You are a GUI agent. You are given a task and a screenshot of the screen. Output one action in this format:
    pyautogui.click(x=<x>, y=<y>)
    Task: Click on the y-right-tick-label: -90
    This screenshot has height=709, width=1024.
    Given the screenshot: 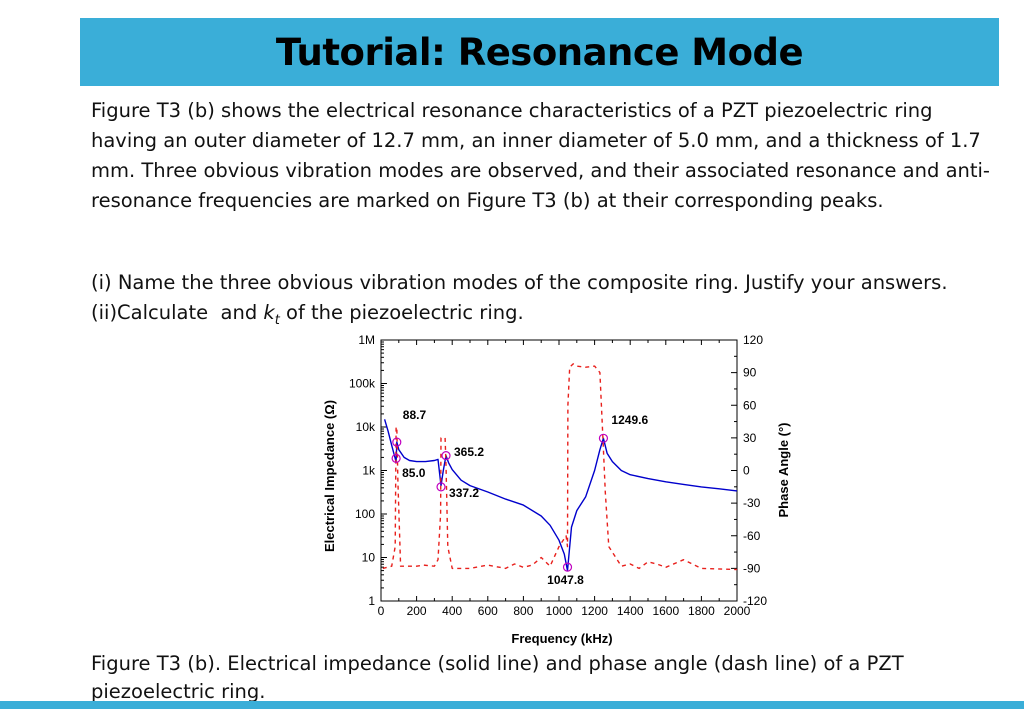 What is the action you would take?
    pyautogui.click(x=752, y=568)
    